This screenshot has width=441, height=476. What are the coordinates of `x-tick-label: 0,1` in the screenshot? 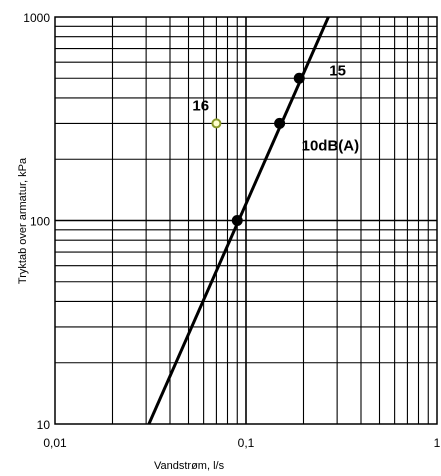 It's located at (246, 443).